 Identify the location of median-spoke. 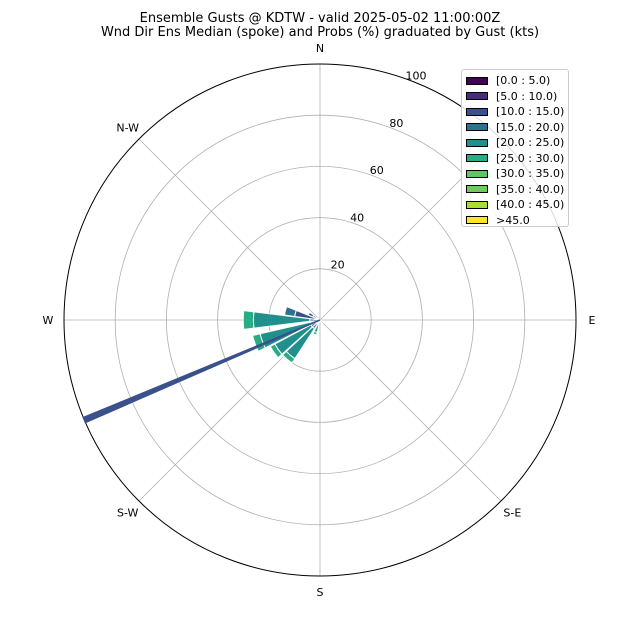
(201, 371).